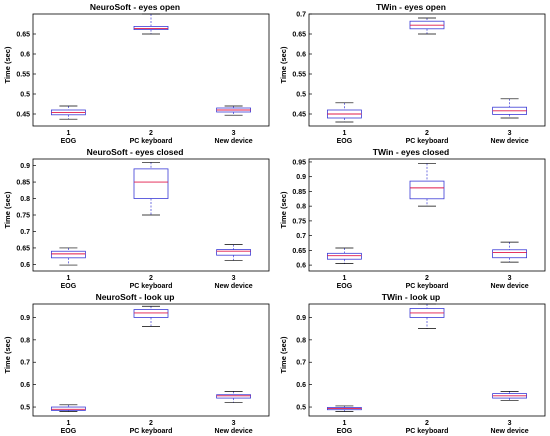  Describe the element at coordinates (411, 297) in the screenshot. I see `panel-title: TWin - look up` at that location.